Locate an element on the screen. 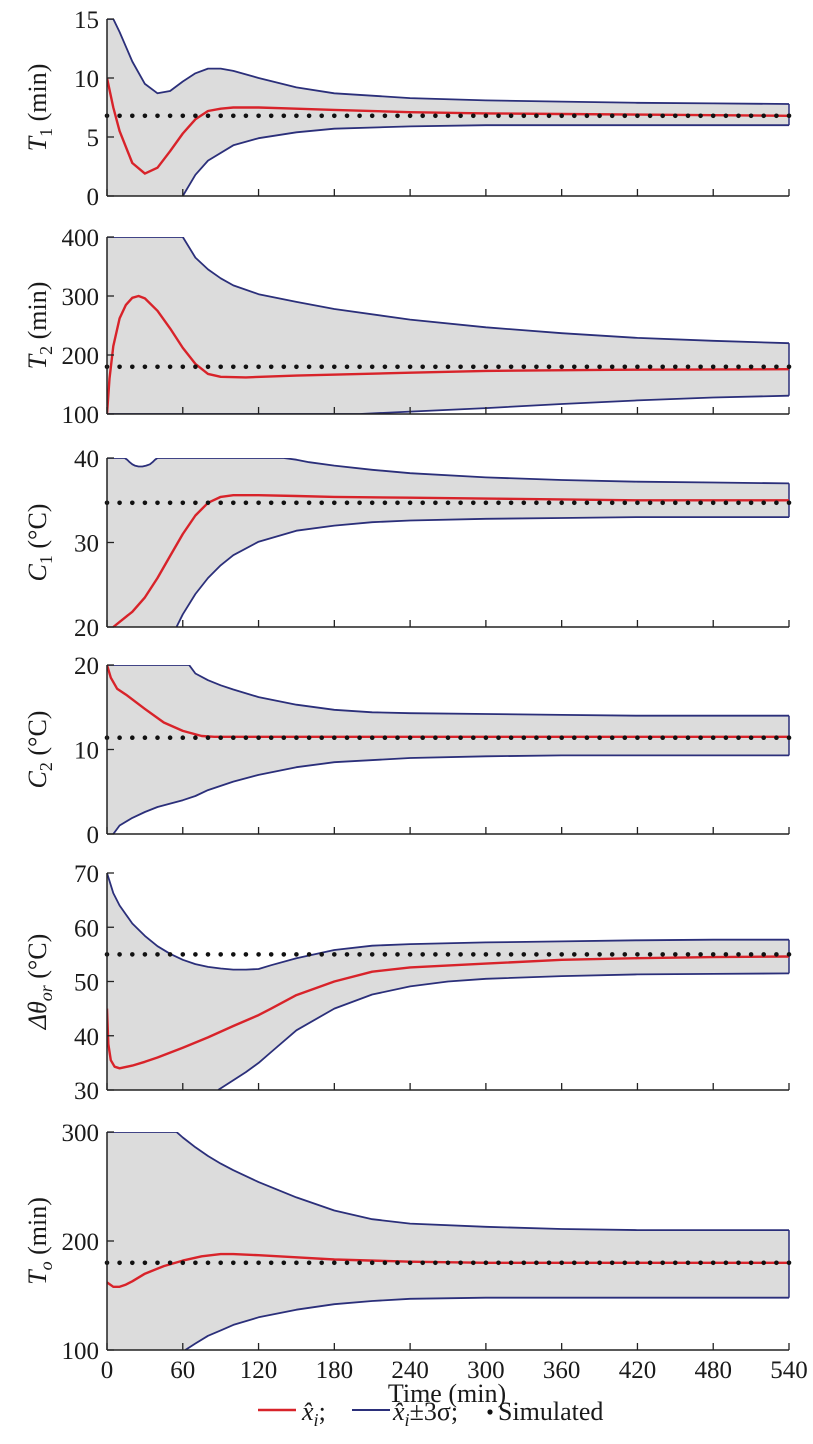  legend-simulated-label: Simulated is located at coordinates (550, 1411).